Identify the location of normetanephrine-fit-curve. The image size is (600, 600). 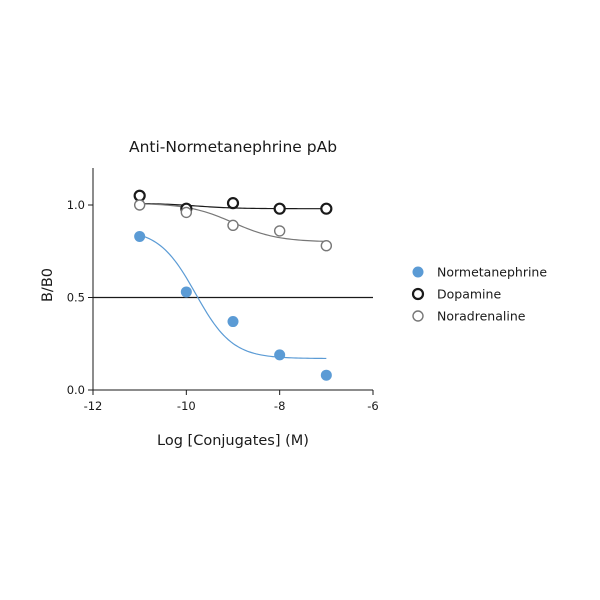
(233, 297).